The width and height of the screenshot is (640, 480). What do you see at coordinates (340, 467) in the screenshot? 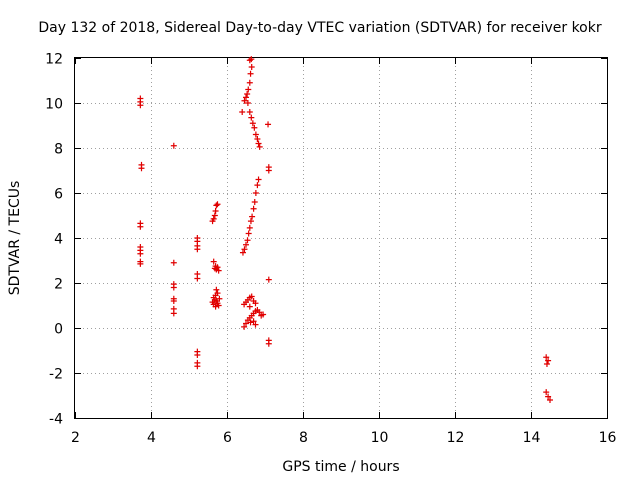
I see `x-axis-label: GPS time / hours` at bounding box center [340, 467].